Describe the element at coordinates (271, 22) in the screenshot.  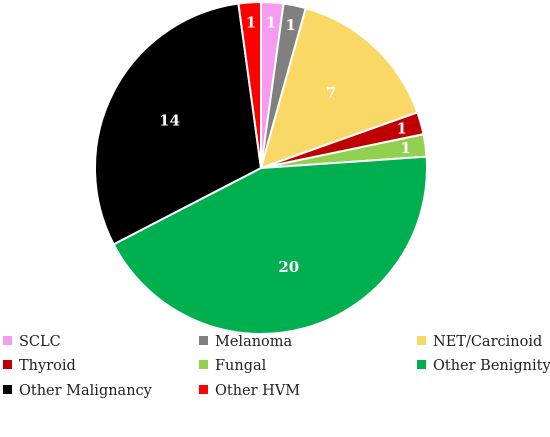
I see `value-label-sclc: 1` at that location.